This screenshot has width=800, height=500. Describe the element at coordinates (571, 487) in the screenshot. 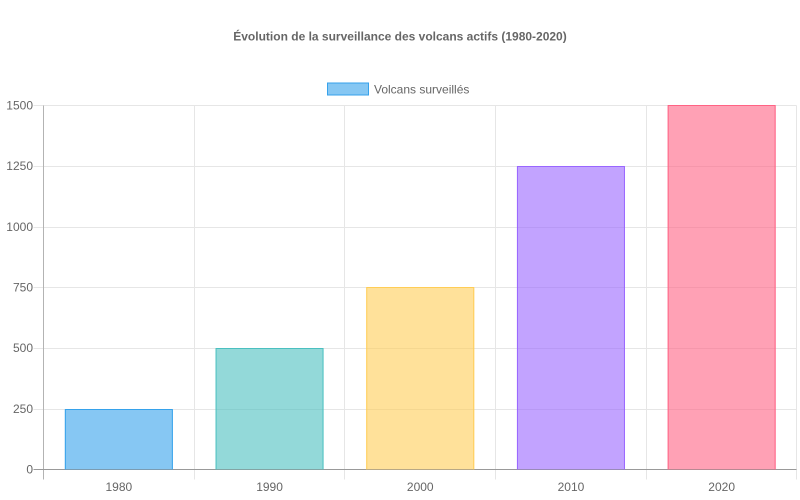

I see `svg-text: 2010` at that location.